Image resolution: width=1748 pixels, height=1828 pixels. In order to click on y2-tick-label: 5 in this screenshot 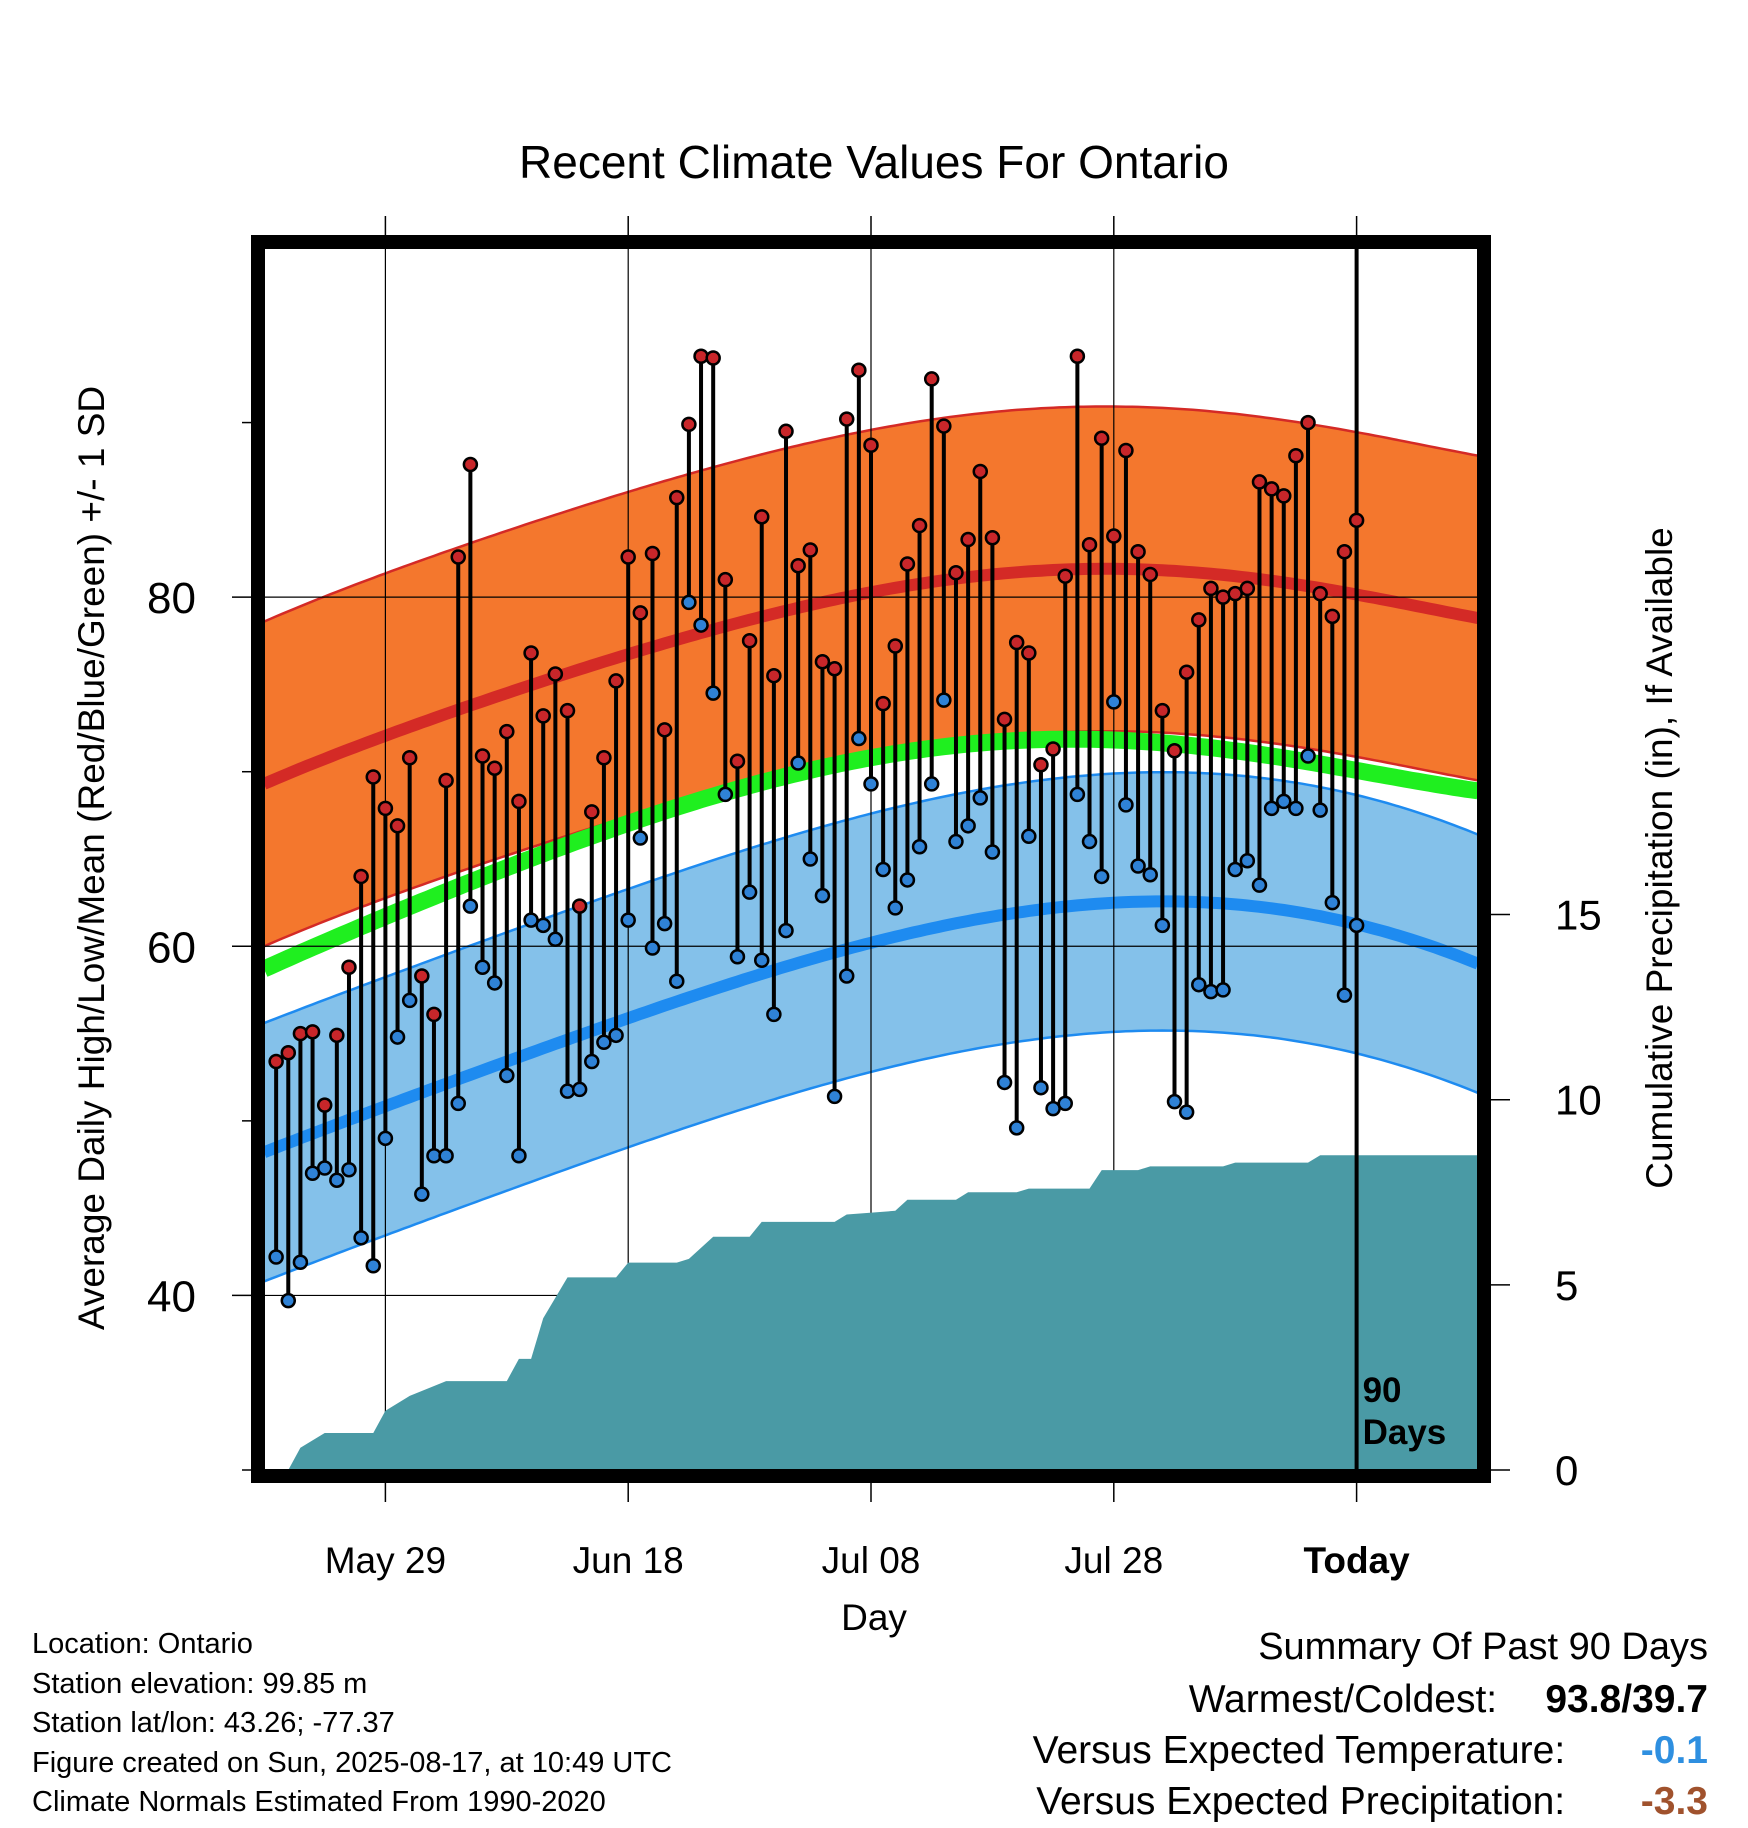, I will do `click(1566, 1285)`.